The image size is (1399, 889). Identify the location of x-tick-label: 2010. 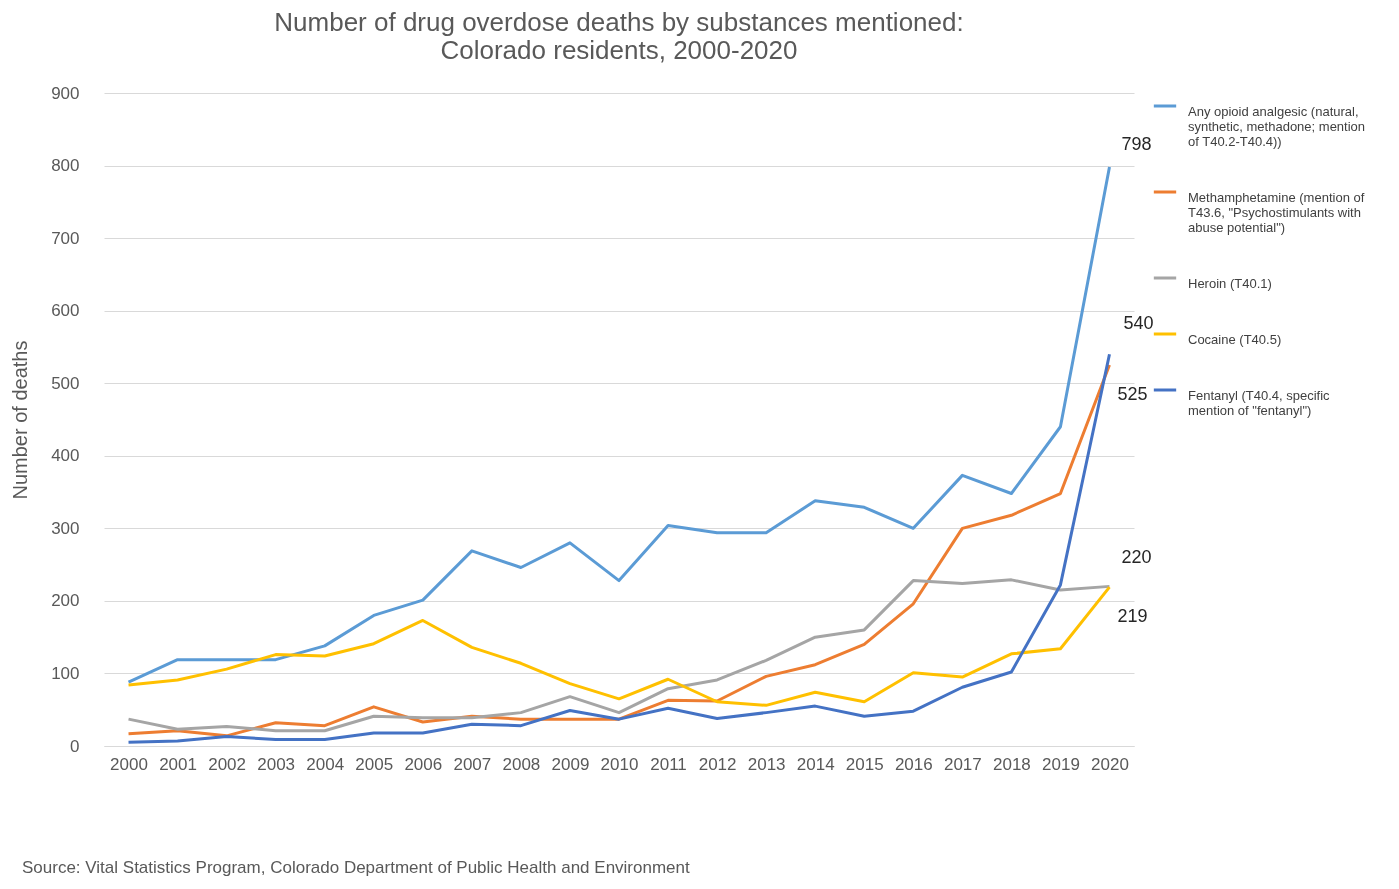
(619, 764).